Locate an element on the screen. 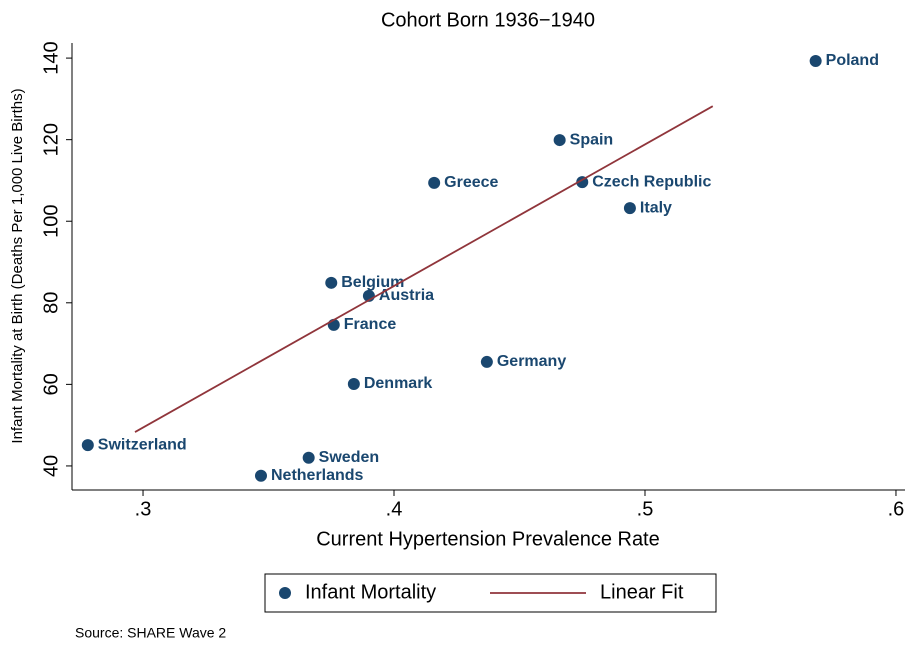 Image resolution: width=907 pixels, height=646 pixels. x-tick-label: .5 is located at coordinates (645, 509).